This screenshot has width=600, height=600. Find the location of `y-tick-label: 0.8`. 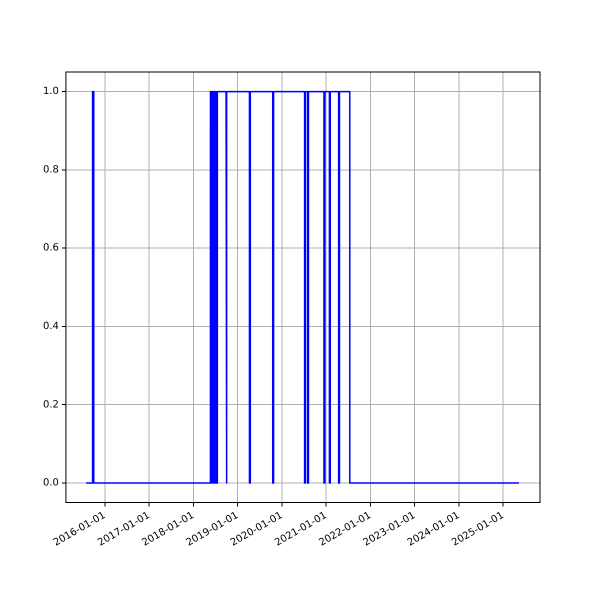

y-tick-label: 0.8 is located at coordinates (50, 170).